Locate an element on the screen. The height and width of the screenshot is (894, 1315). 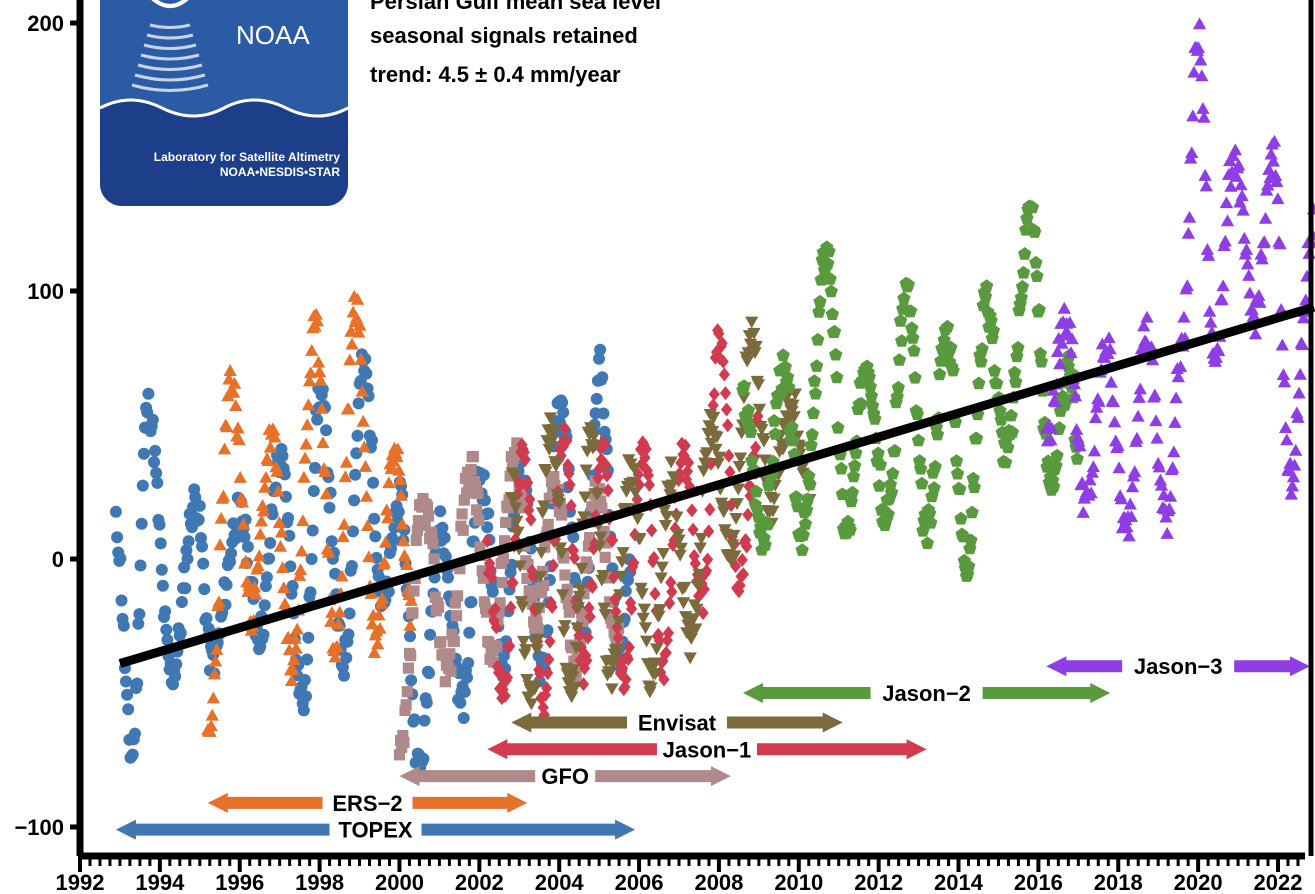
y-tick-label: −100 is located at coordinates (39, 827).